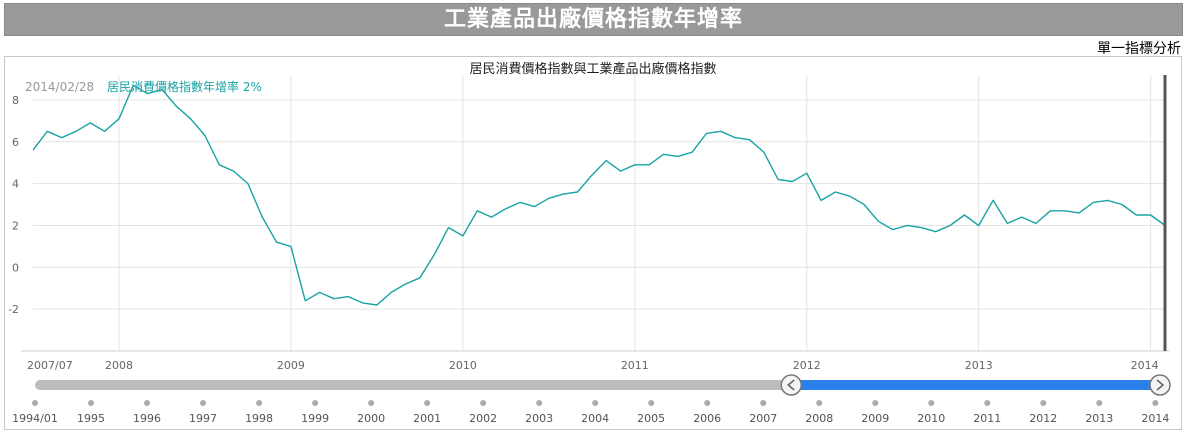 The image size is (1187, 431). Describe the element at coordinates (203, 418) in the screenshot. I see `navigator-year-label: 1997` at that location.